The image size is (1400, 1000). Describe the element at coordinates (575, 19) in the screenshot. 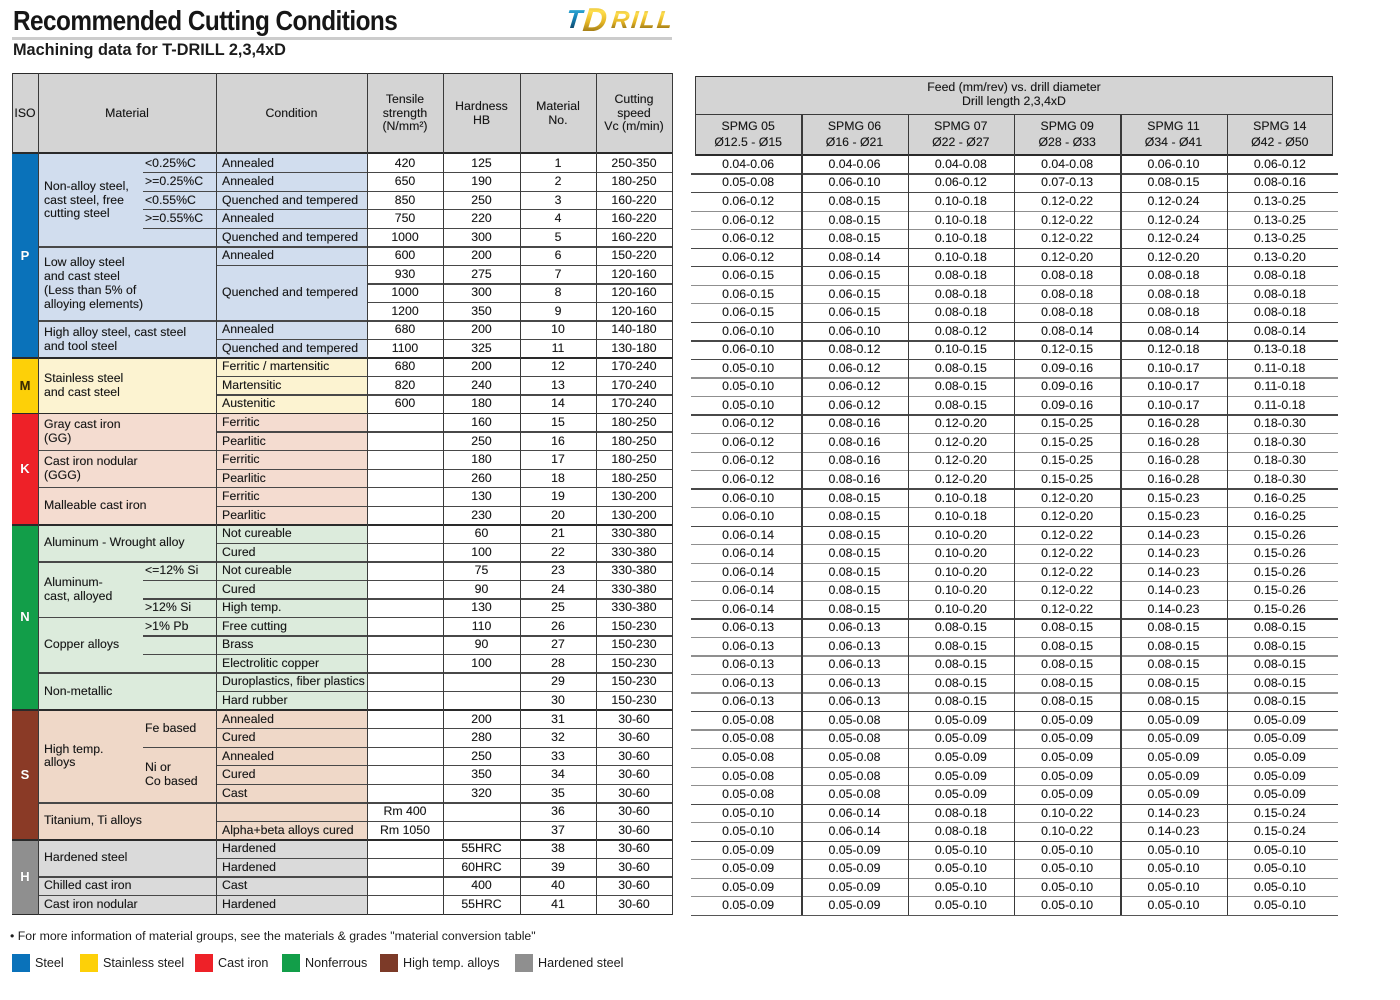

I see `svg-text: T` at that location.